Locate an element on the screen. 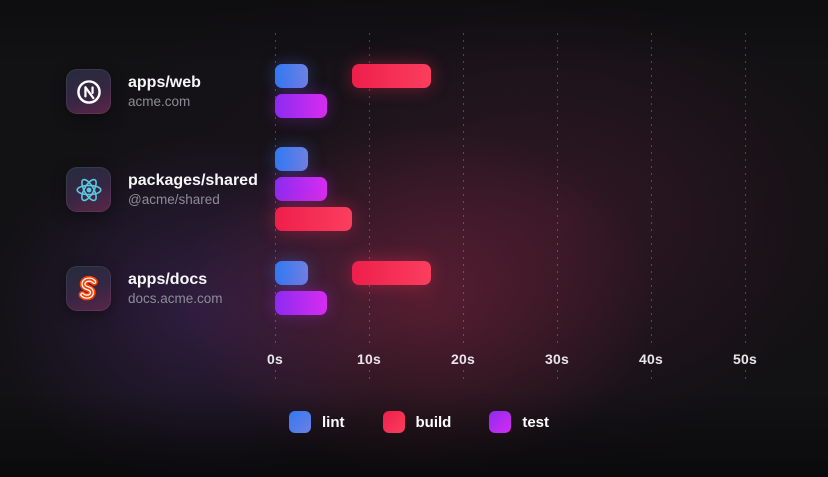 The height and width of the screenshot is (477, 828). legend-item-lint: lint is located at coordinates (317, 422).